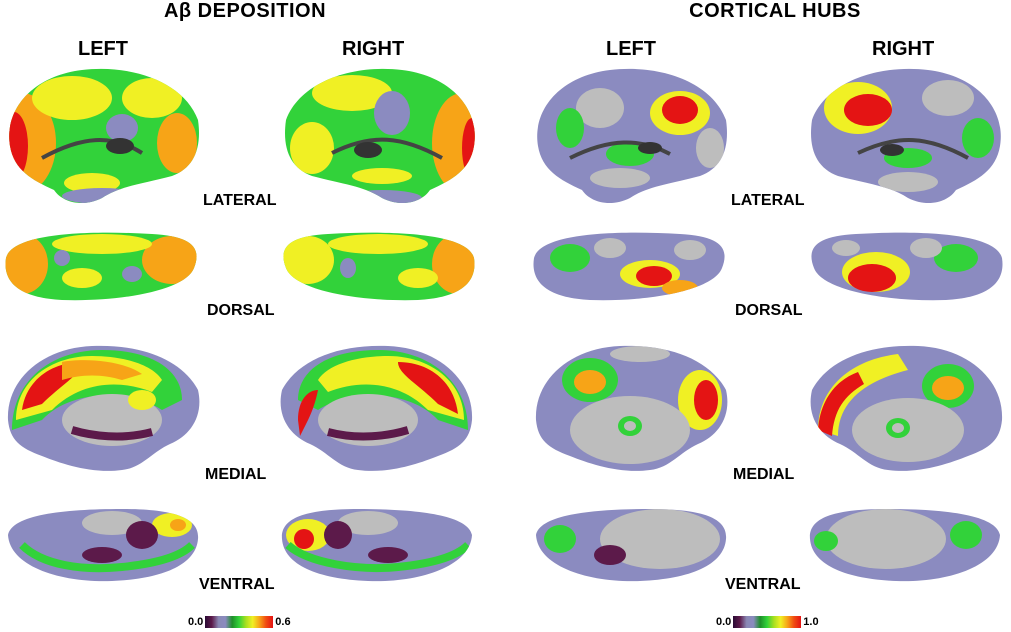 The height and width of the screenshot is (632, 1011). I want to click on hub-right-medial-brain, so click(906, 408).